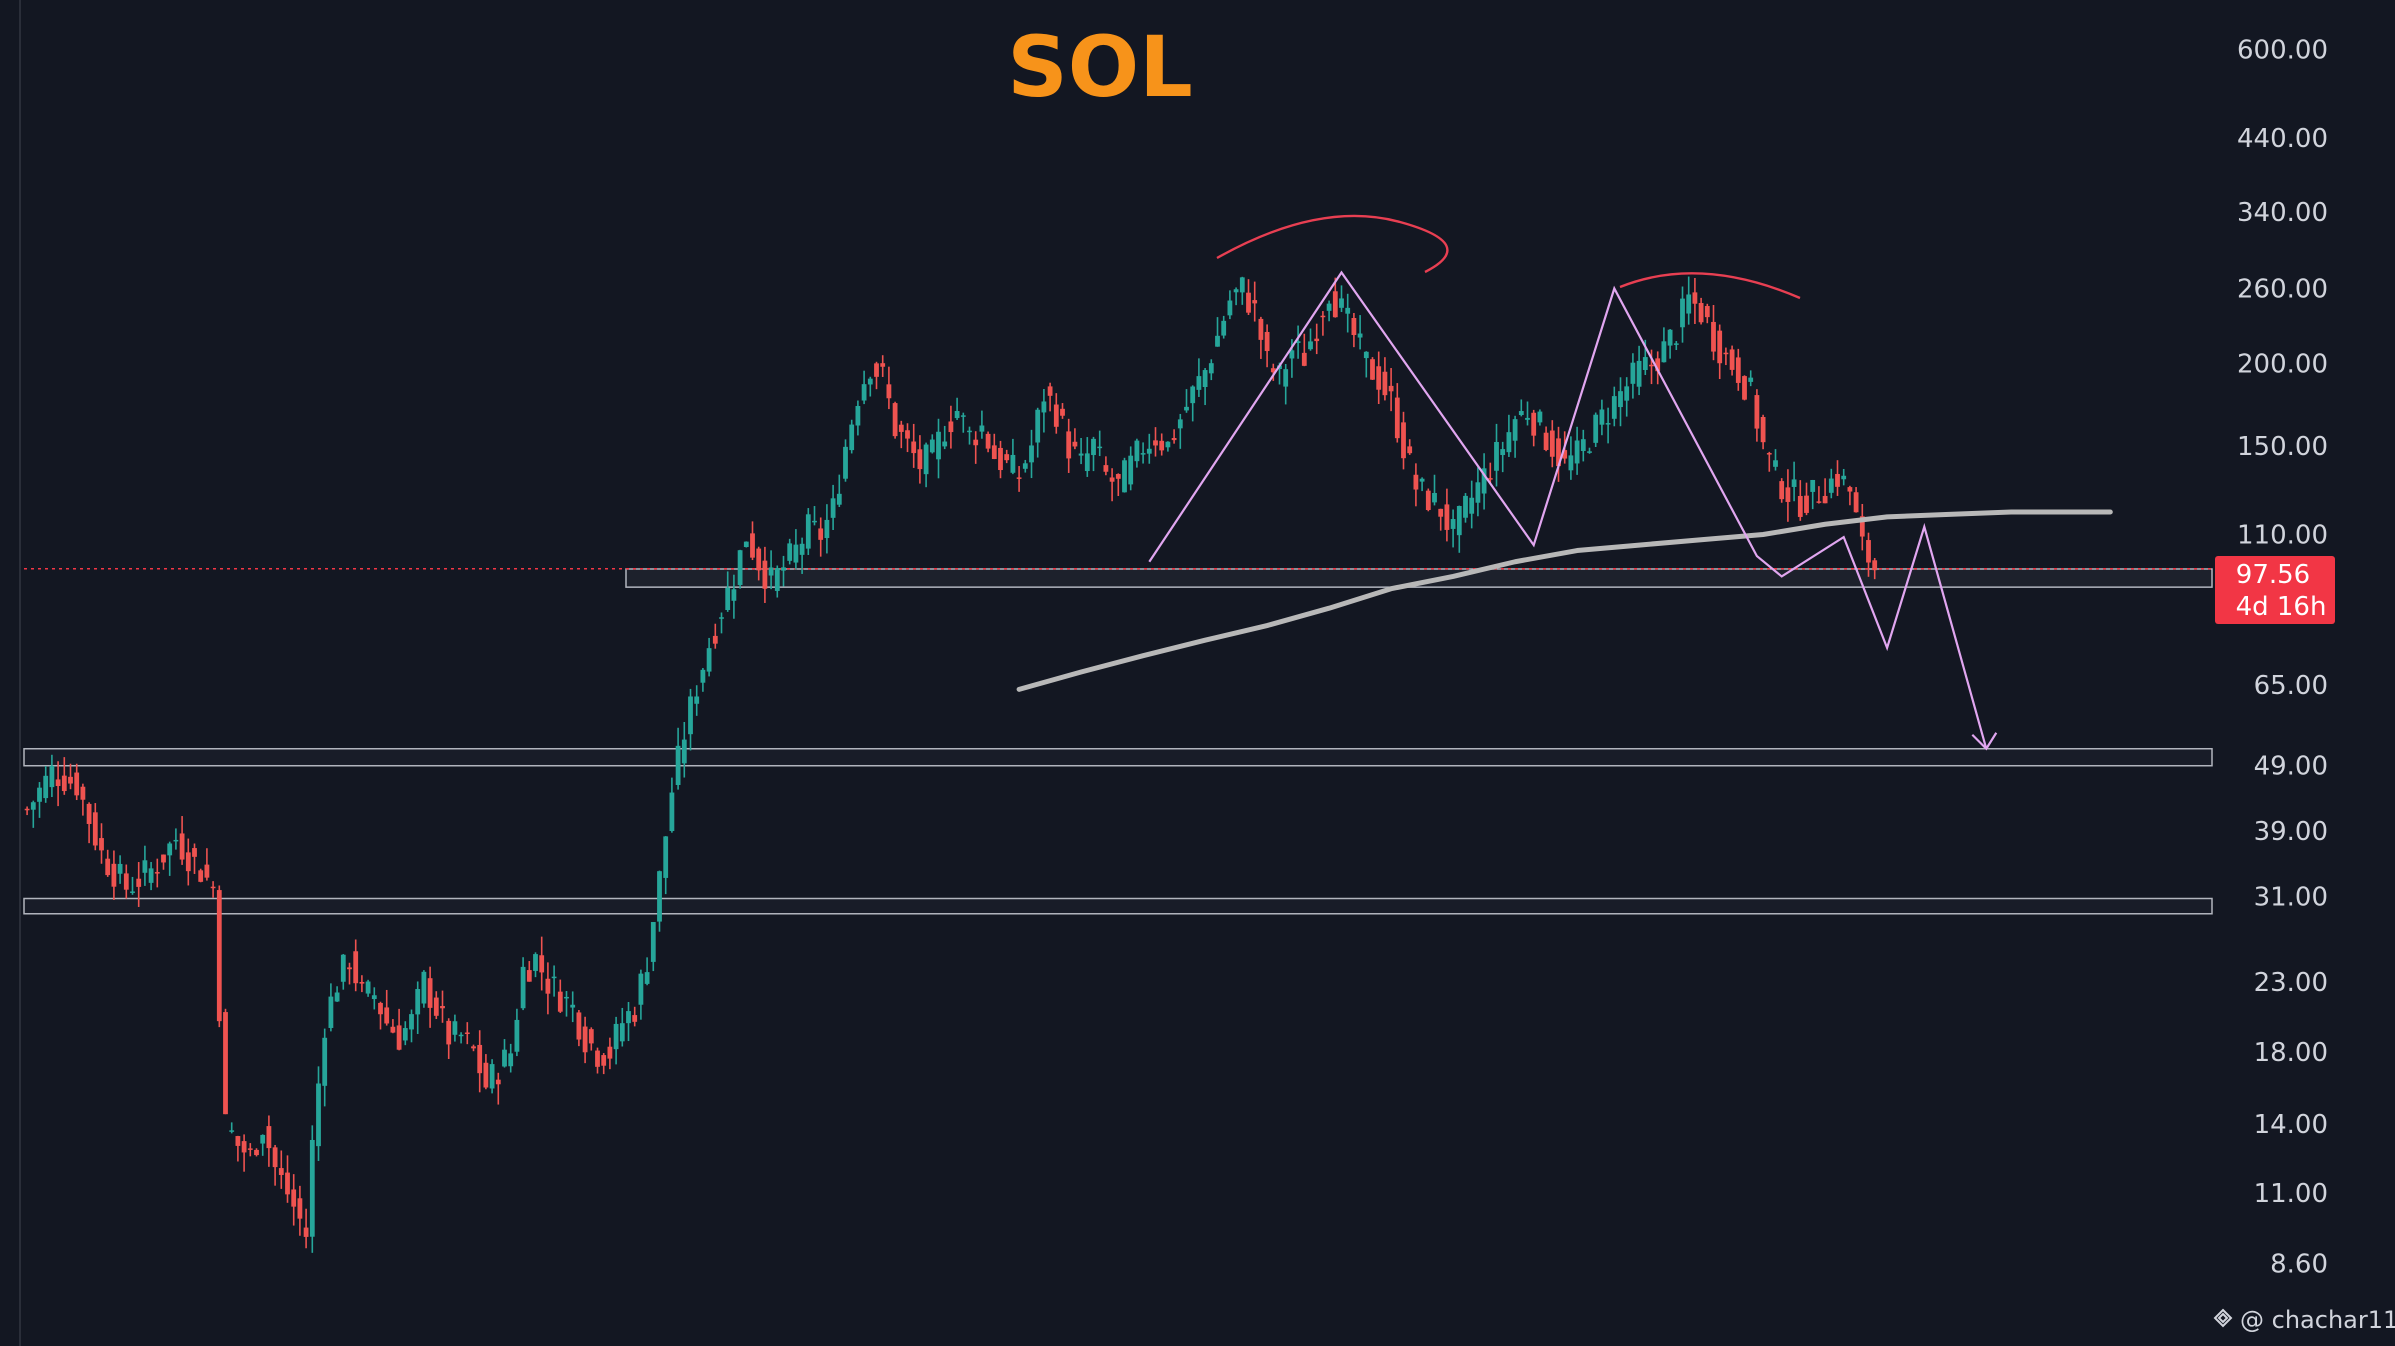 The image size is (2395, 1346). I want to click on chart-title: SOL, so click(1099, 67).